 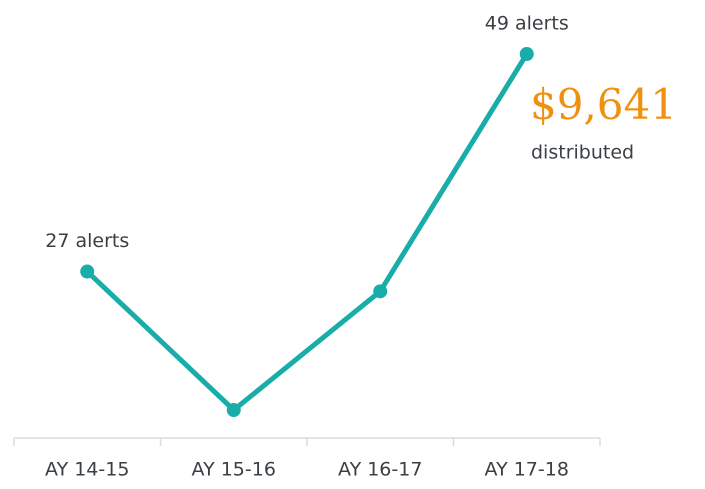 I want to click on data-label: 49 alerts, so click(x=527, y=24).